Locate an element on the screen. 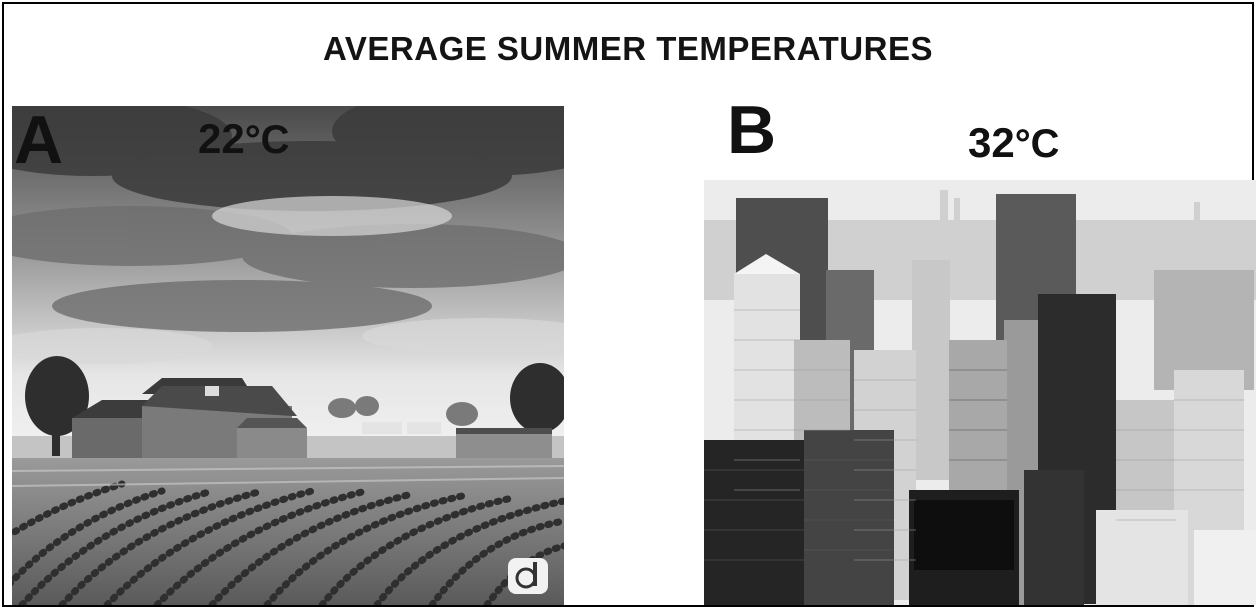 The height and width of the screenshot is (607, 1256). figure-title: AVERAGE SUMMER TEMPERATURES is located at coordinates (628, 48).